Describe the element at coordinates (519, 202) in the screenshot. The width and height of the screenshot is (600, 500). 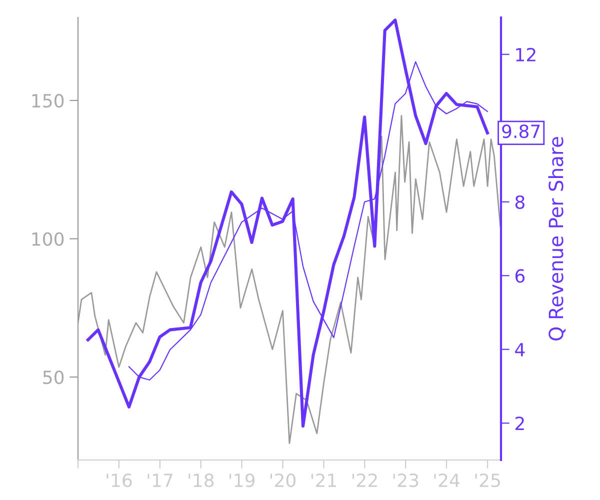
I see `y2-tick-label: 8` at that location.